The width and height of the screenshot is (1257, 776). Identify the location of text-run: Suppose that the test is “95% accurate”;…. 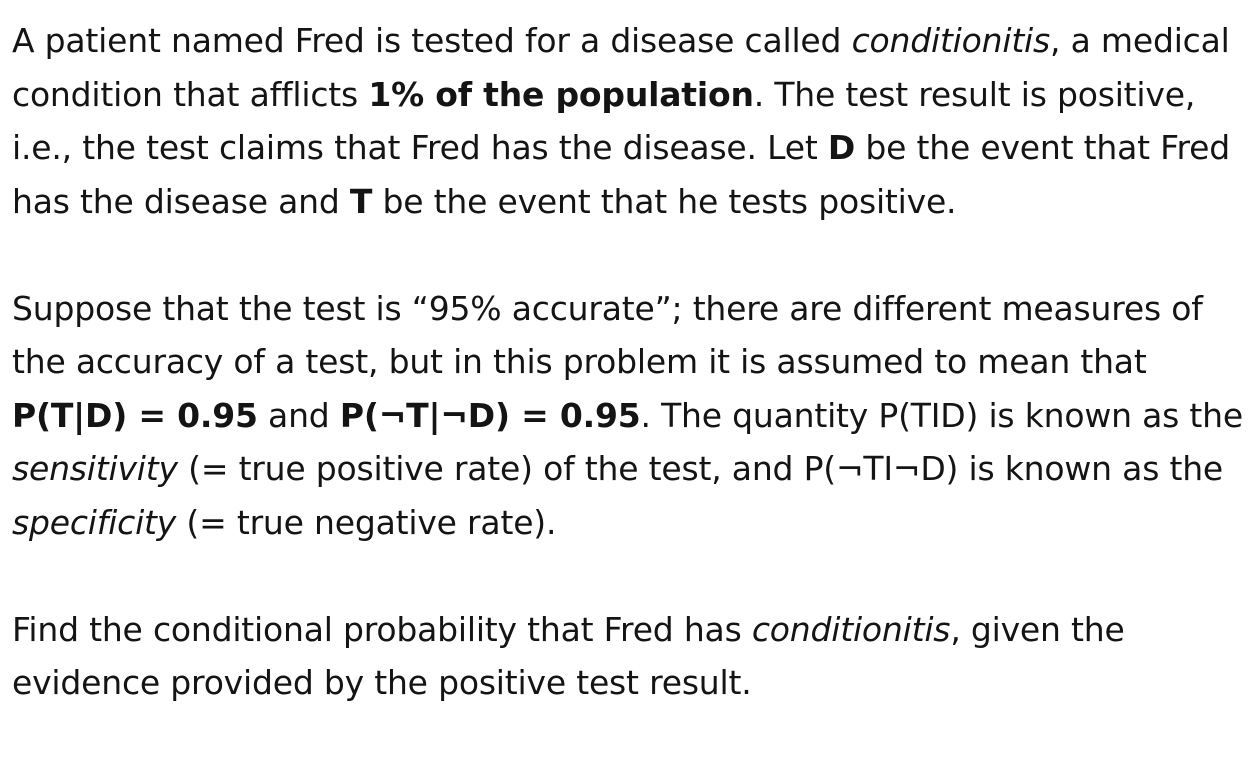
(607, 335).